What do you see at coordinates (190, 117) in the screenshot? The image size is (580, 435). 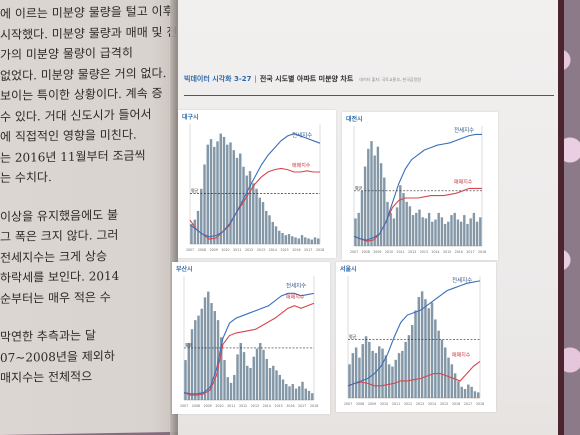 I see `chart-region-title: 대구시` at bounding box center [190, 117].